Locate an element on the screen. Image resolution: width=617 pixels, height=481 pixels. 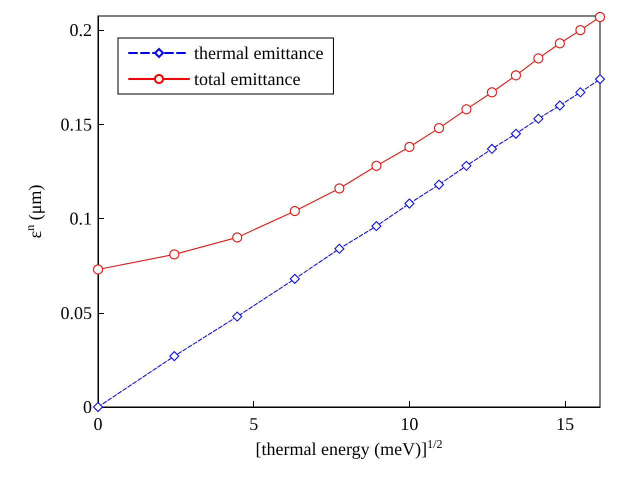
x-tick-label: 15 is located at coordinates (565, 424).